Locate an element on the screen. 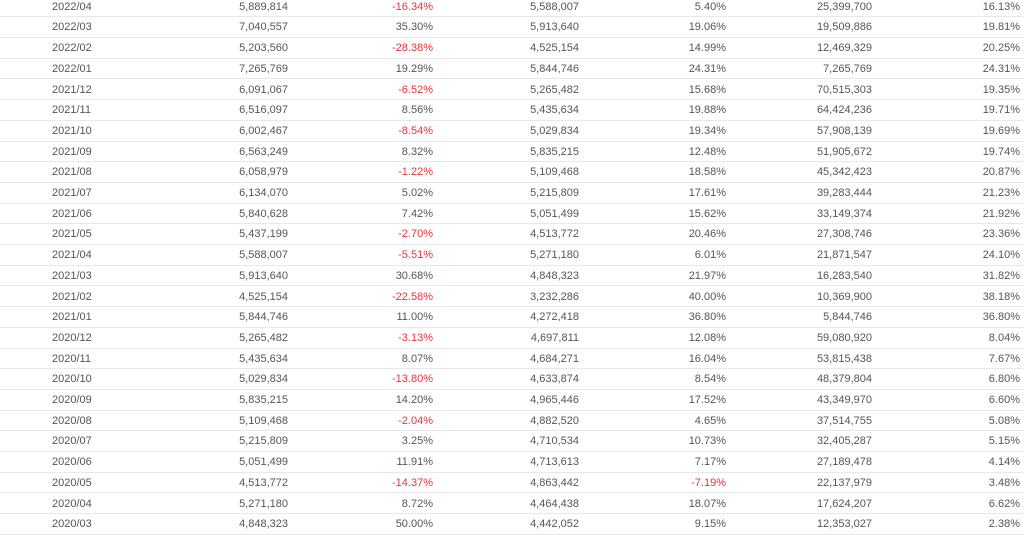  value-cell: 5,588,007 is located at coordinates (554, 6).